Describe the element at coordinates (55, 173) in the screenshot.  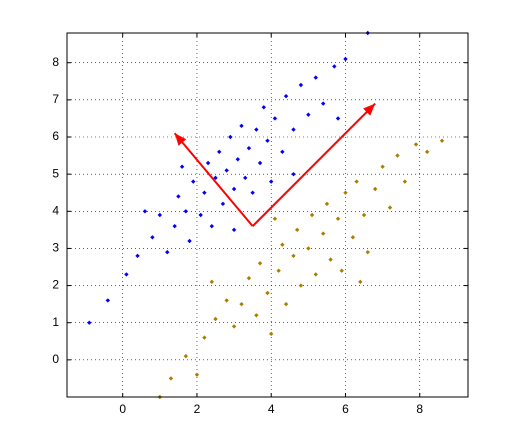
I see `y-tick-label: 5` at that location.